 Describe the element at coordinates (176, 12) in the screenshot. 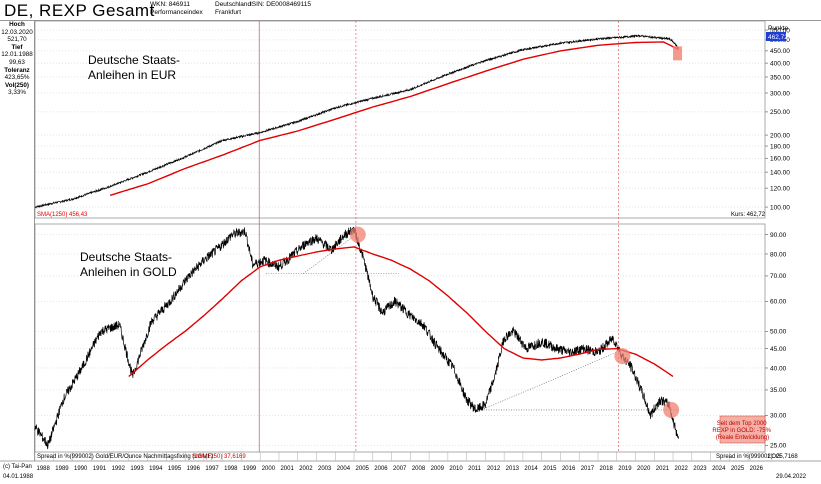

I see `index-type: Performanceindex` at that location.